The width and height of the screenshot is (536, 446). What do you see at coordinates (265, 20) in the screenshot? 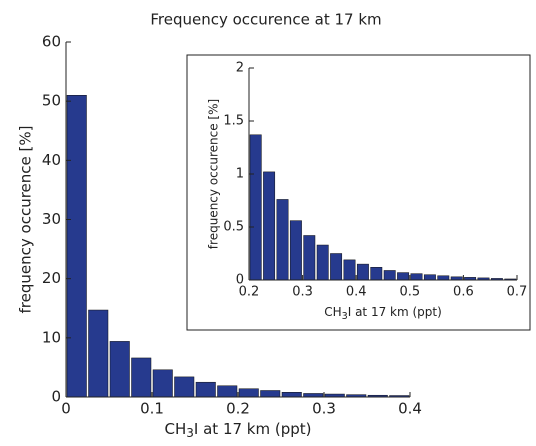
I see `chart-title: Frequency occurence at 17 km` at bounding box center [265, 20].